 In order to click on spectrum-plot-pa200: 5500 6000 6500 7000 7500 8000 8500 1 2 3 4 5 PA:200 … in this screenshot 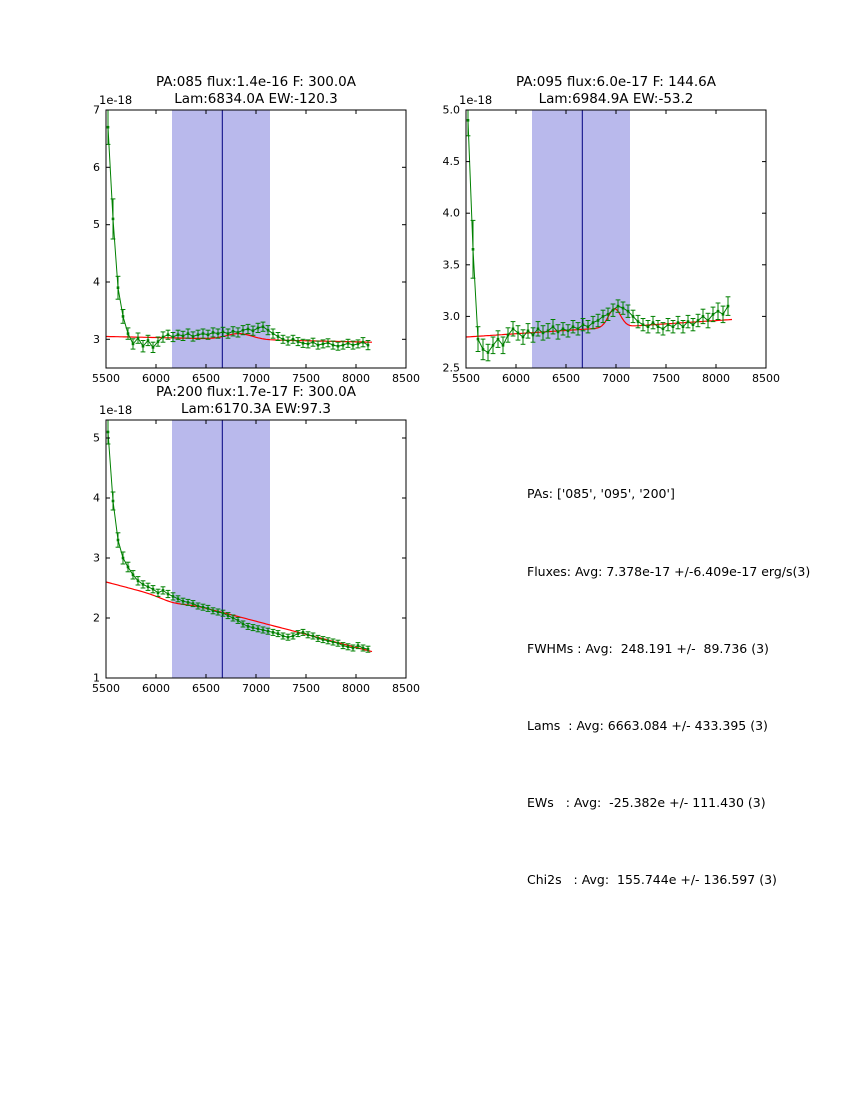, I will do `click(256, 539)`.